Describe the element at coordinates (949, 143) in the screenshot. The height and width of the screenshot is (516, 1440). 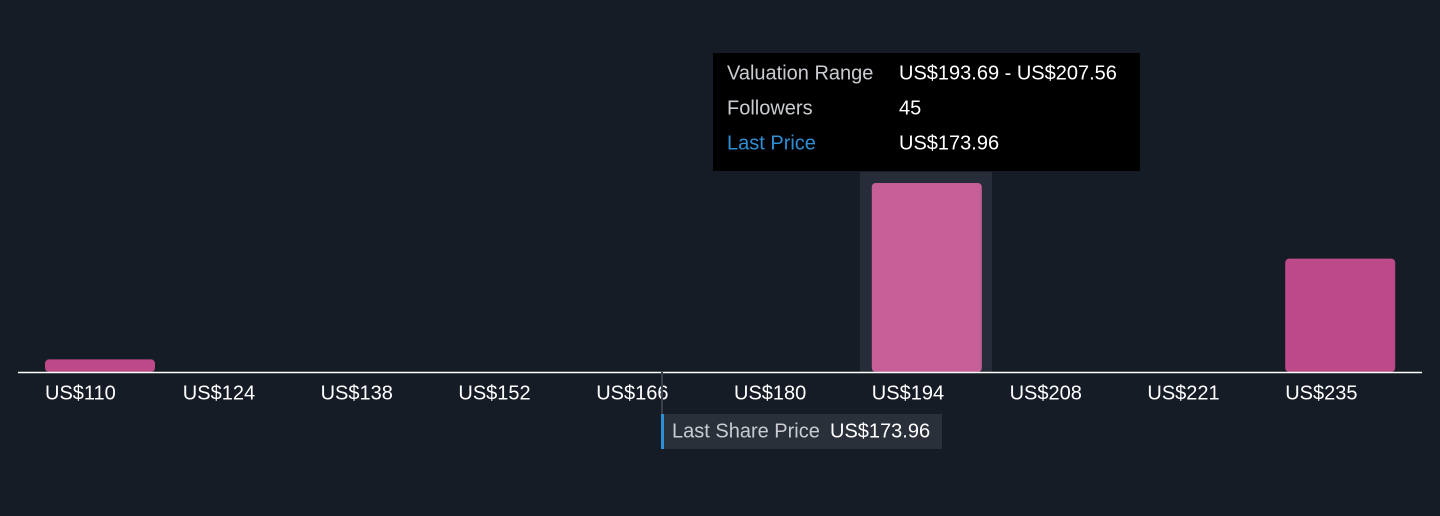
I see `tooltip-value: US$173.96` at that location.